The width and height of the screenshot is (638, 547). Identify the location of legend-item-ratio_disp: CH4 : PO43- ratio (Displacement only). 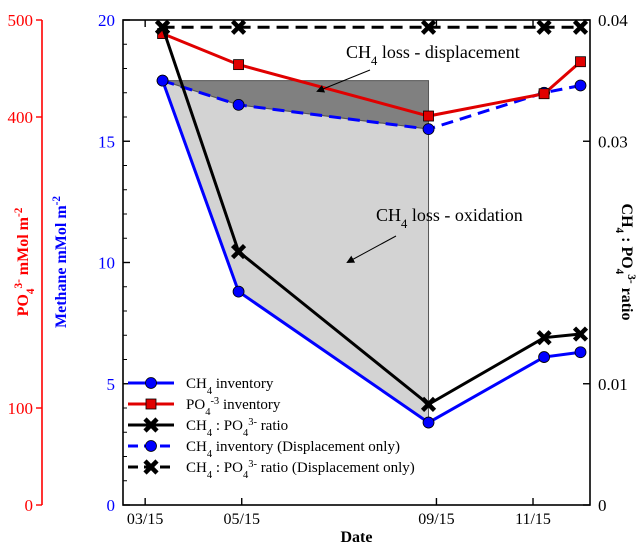
(271, 470).